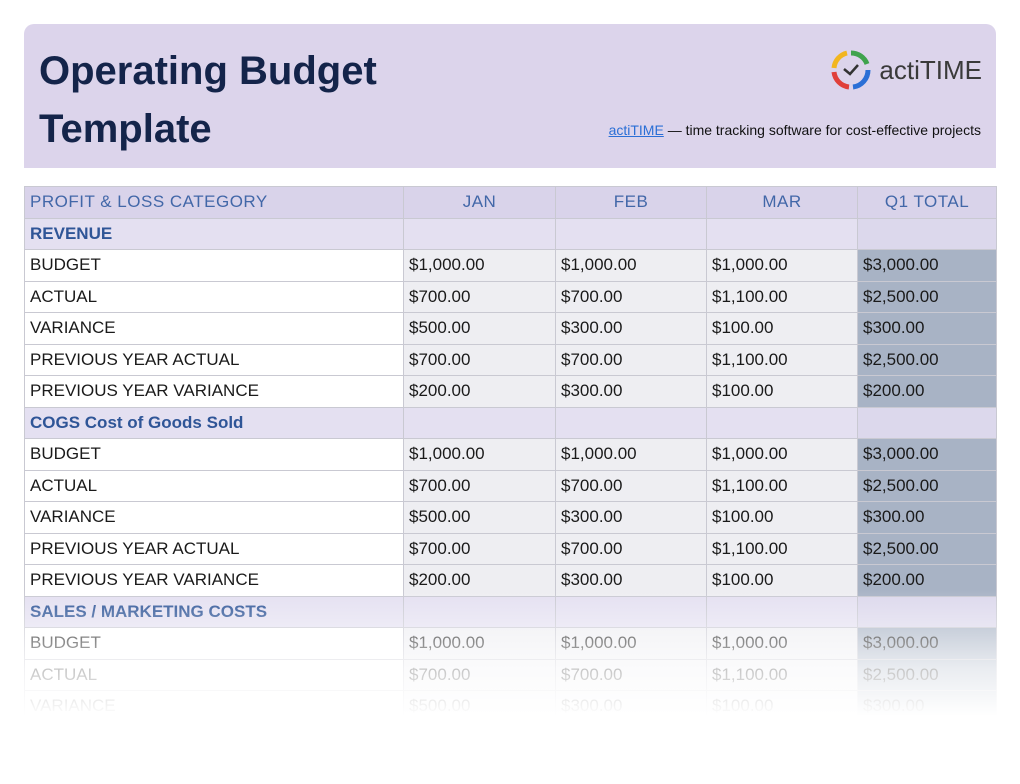  What do you see at coordinates (214, 422) in the screenshot?
I see `section-title: COGS Cost of Goods Sold` at bounding box center [214, 422].